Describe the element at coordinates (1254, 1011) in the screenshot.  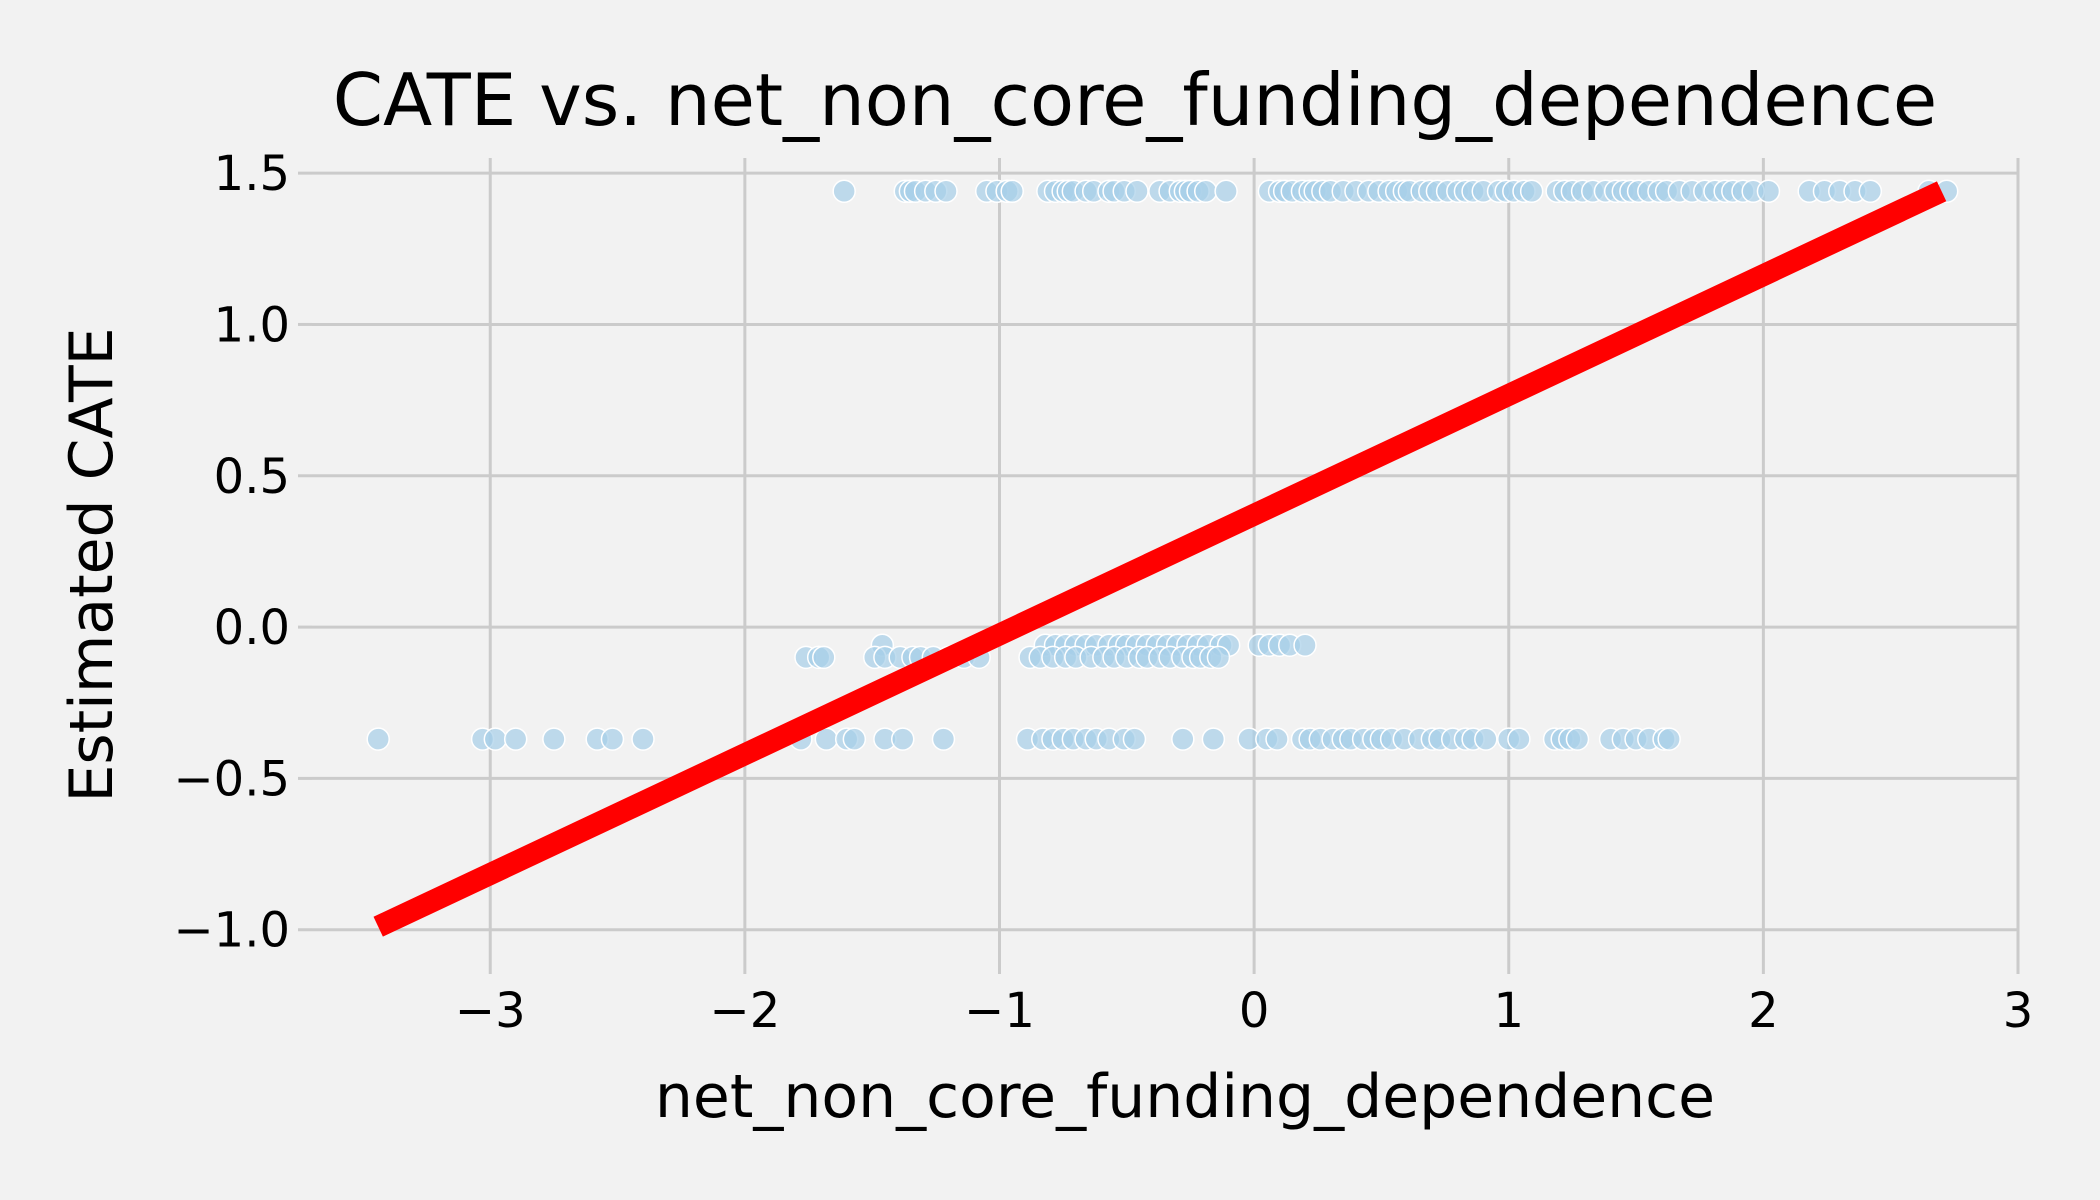
I see `x-tick-label: 0` at that location.